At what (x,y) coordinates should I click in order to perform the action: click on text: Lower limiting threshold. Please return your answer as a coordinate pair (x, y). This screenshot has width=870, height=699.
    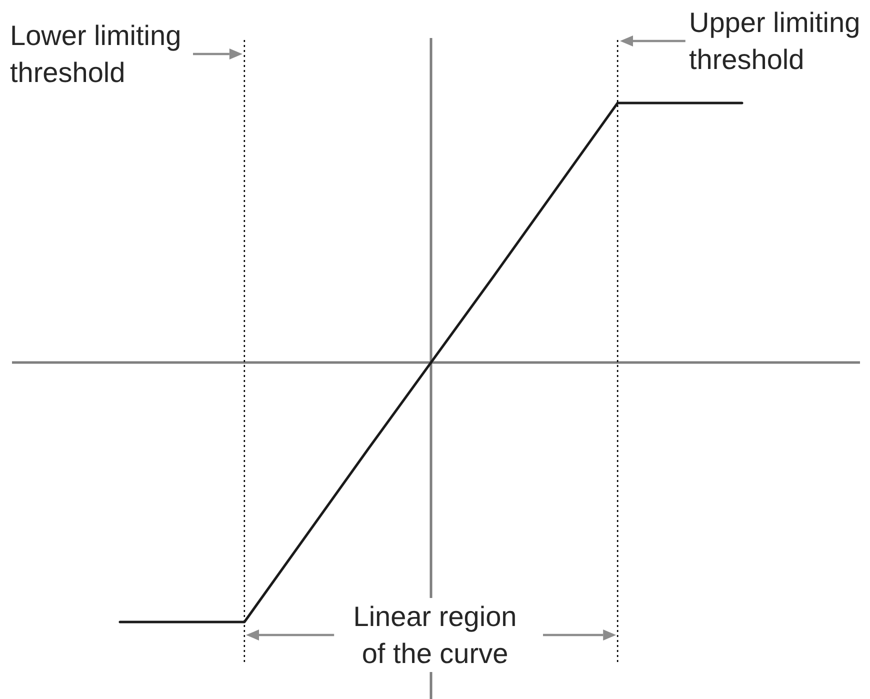
    Looking at the image, I should click on (96, 54).